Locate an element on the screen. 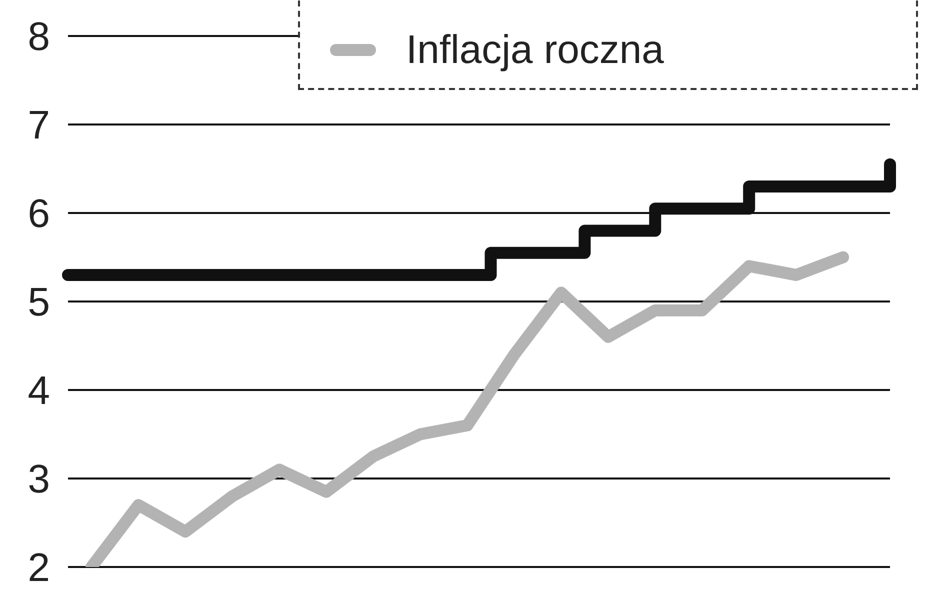 This screenshot has width=948, height=593. y-tick-label: 6 is located at coordinates (39, 214).